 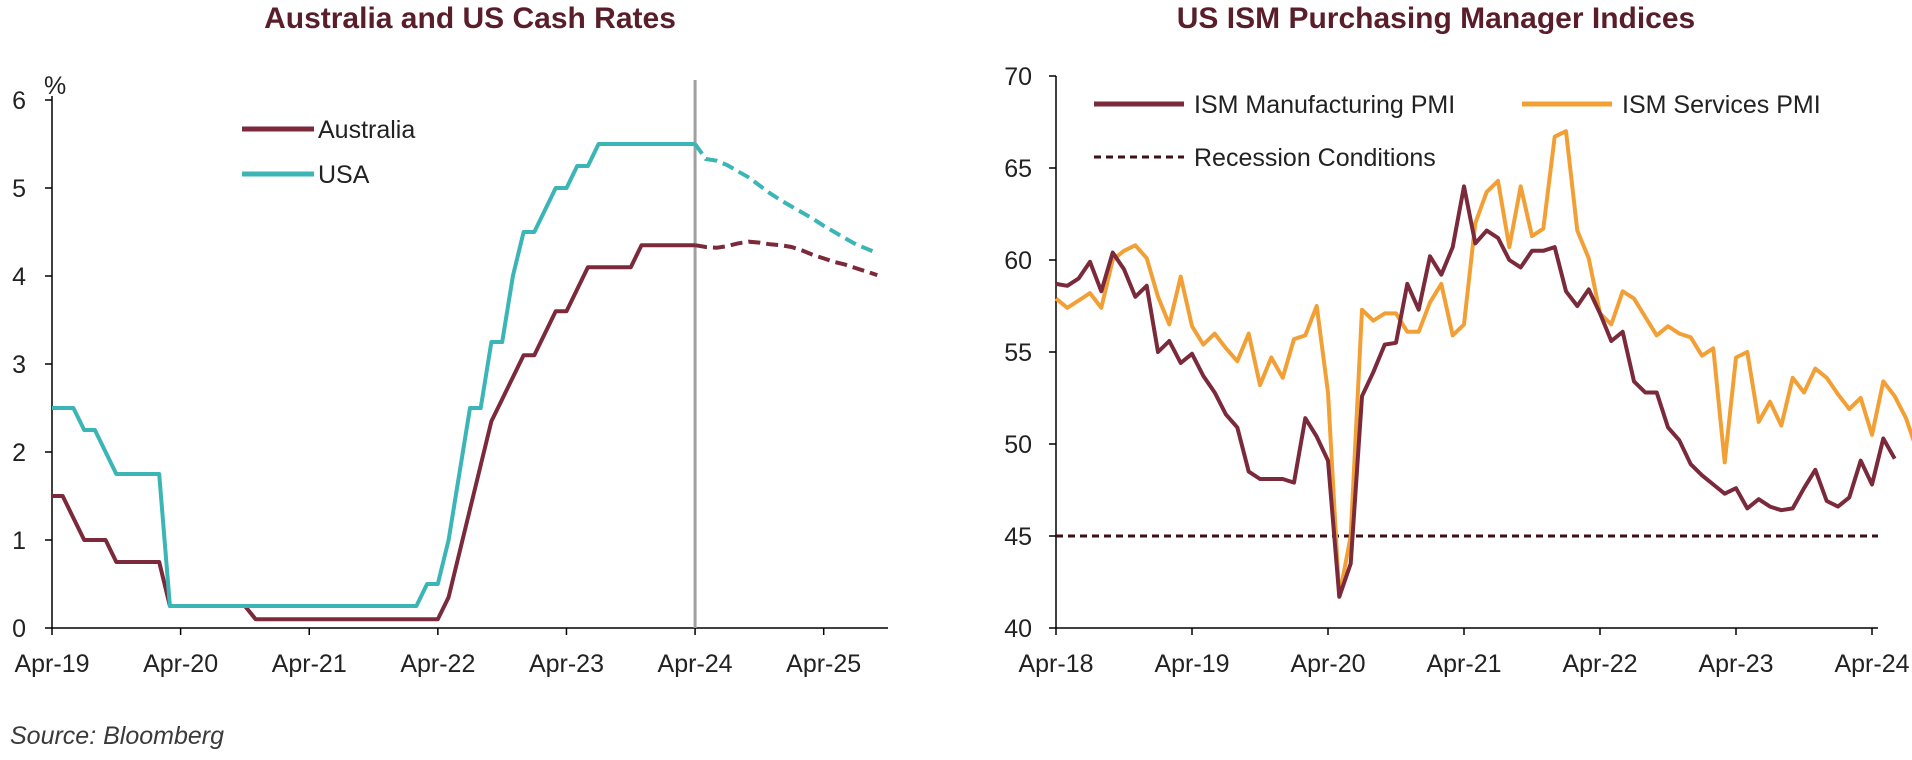 I want to click on y-tick-label: 65, so click(x=1018, y=169).